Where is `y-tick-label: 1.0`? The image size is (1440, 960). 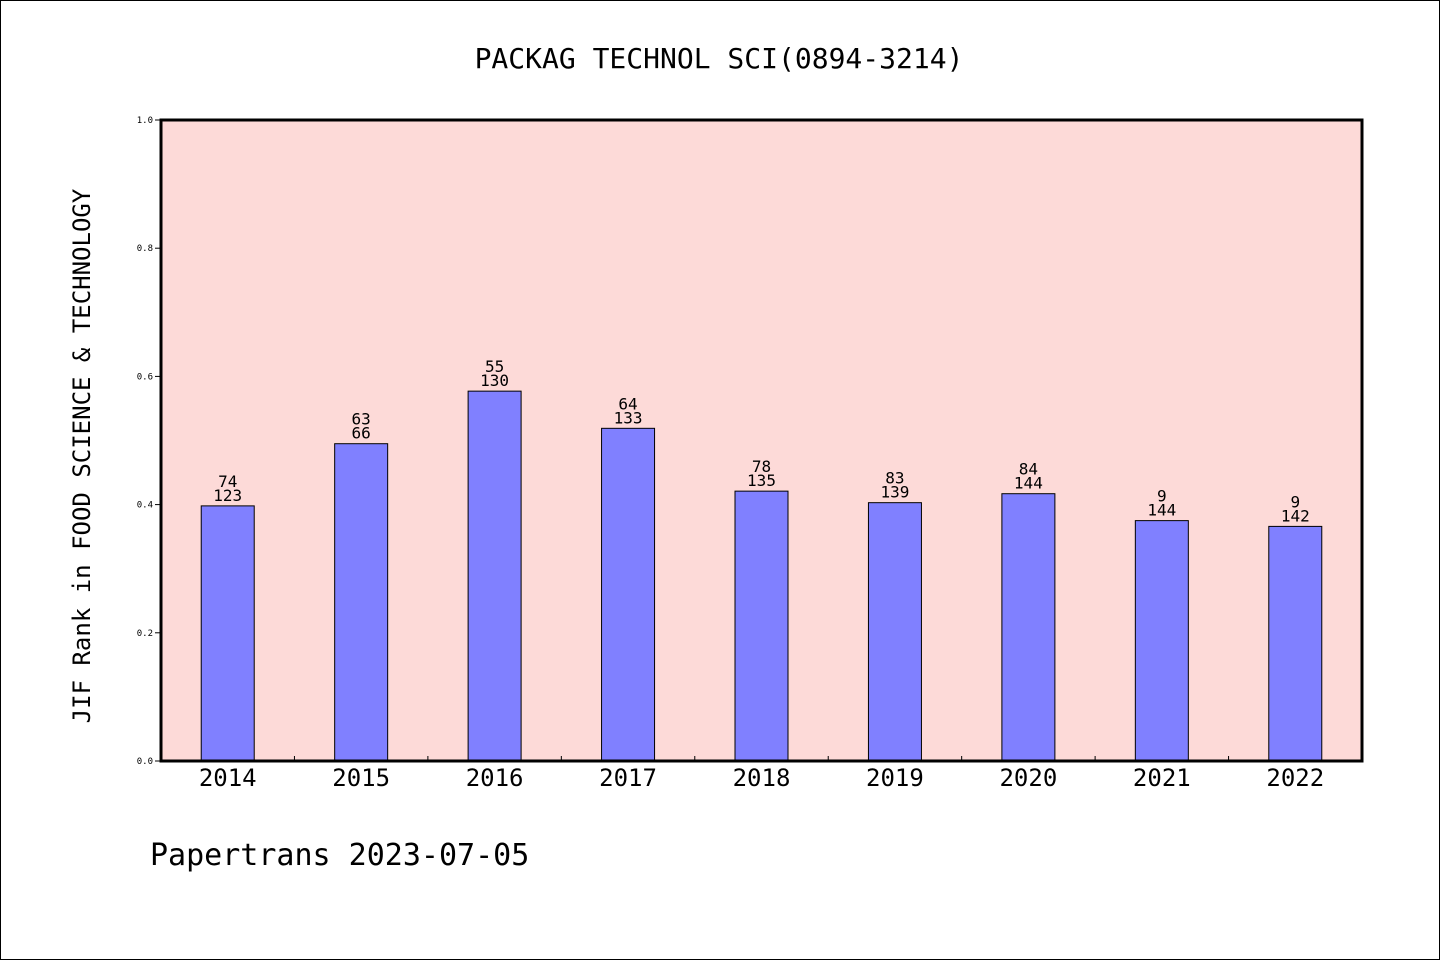
y-tick-label: 1.0 is located at coordinates (145, 121).